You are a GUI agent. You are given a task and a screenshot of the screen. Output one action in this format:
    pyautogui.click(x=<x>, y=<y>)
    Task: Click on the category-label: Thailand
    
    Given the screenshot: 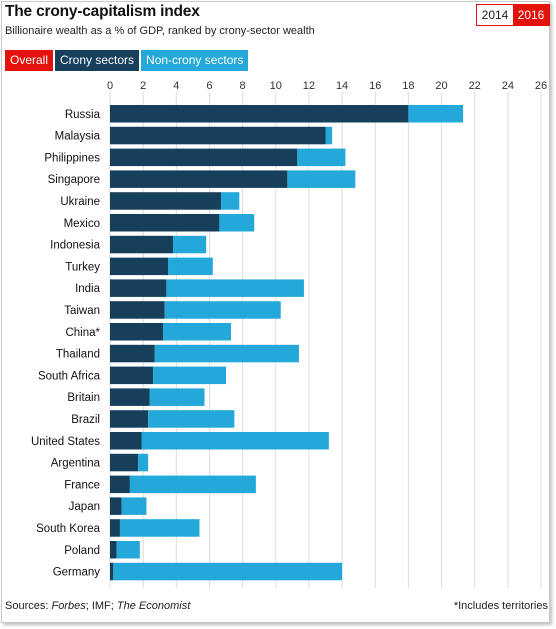 What is the action you would take?
    pyautogui.click(x=78, y=355)
    